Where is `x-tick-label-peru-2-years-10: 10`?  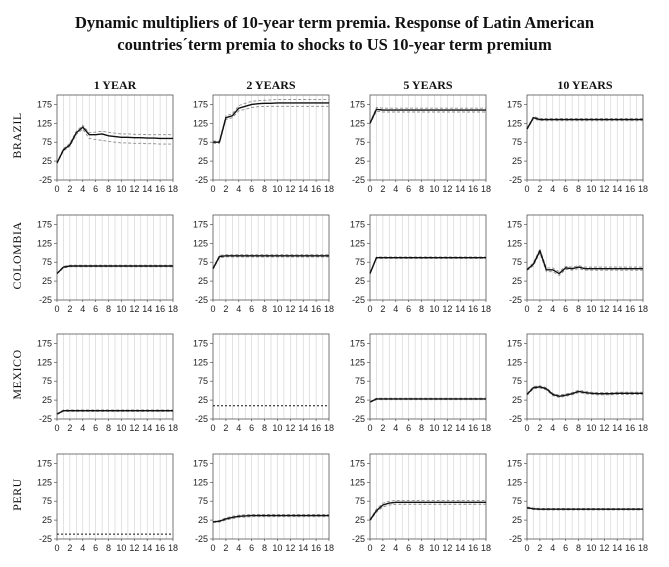 x-tick-label-peru-2-years-10: 10 is located at coordinates (277, 548).